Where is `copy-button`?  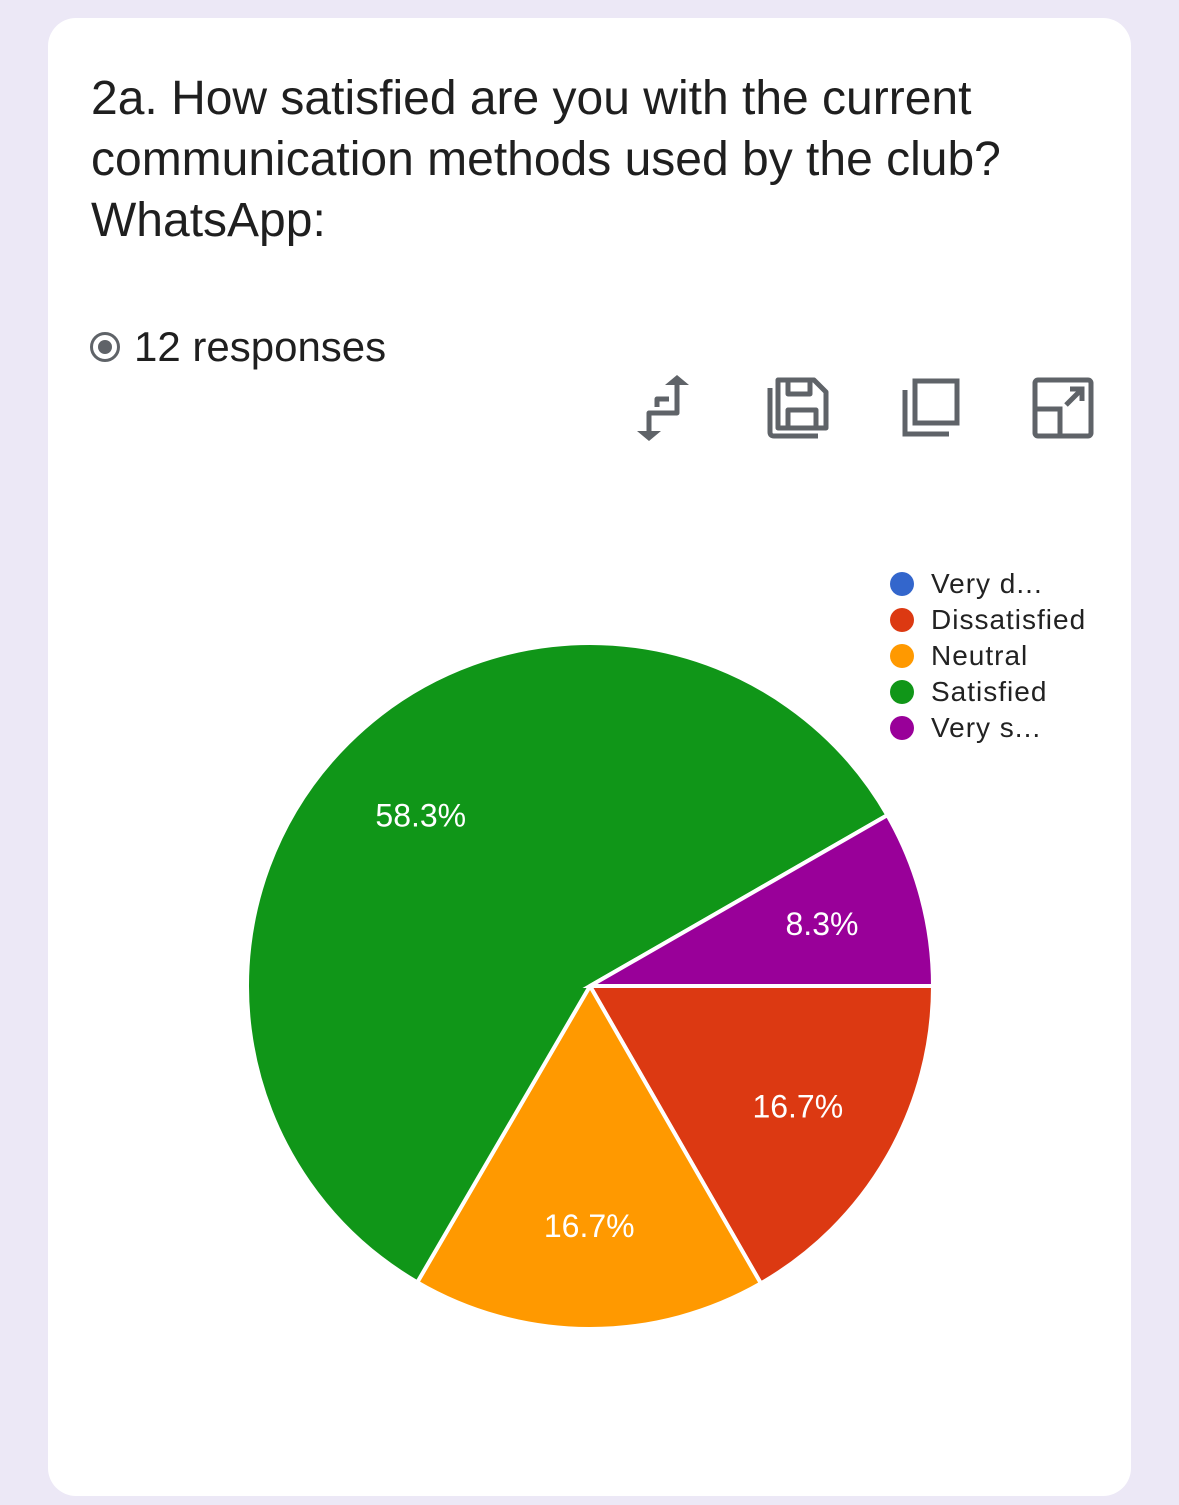
copy-button is located at coordinates (931, 408).